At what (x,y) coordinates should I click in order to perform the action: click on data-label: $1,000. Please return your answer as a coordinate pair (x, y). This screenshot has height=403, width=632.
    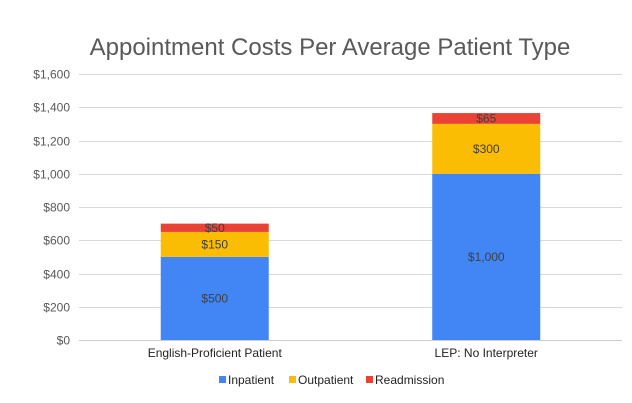
    Looking at the image, I should click on (486, 257).